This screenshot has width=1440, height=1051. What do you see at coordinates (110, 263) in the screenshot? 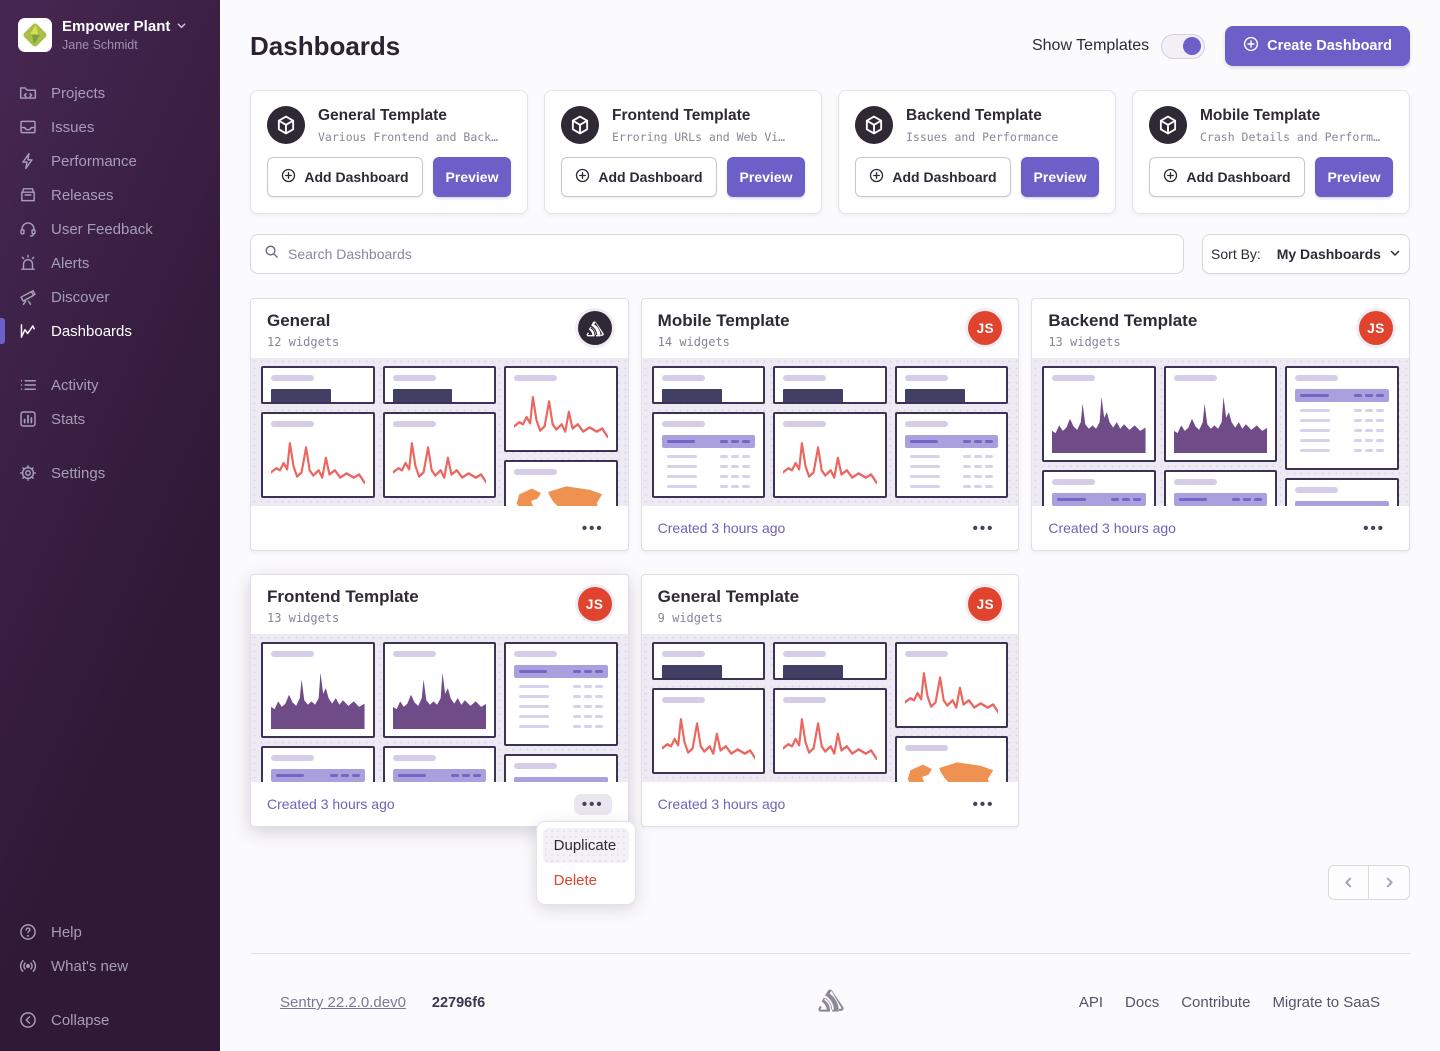
I see `sidebar-item-alerts: Alerts` at bounding box center [110, 263].